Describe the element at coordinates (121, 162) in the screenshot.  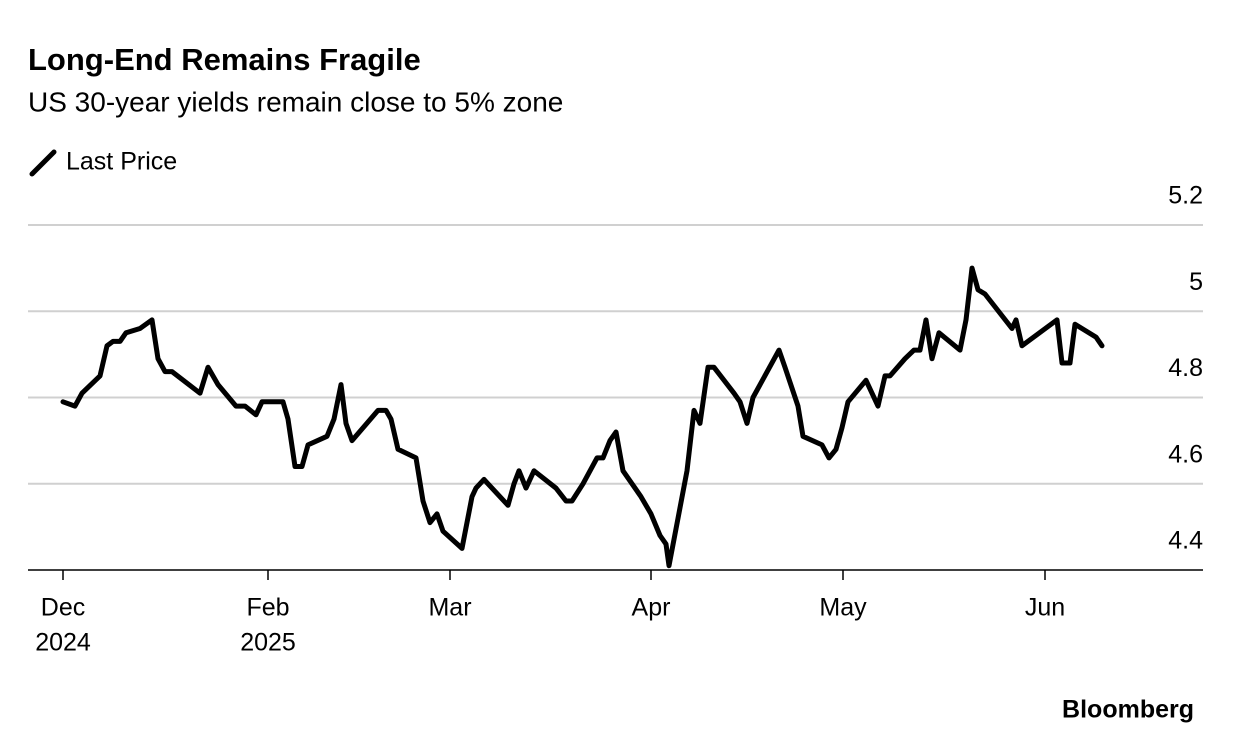
I see `legend-label: Last Price` at that location.